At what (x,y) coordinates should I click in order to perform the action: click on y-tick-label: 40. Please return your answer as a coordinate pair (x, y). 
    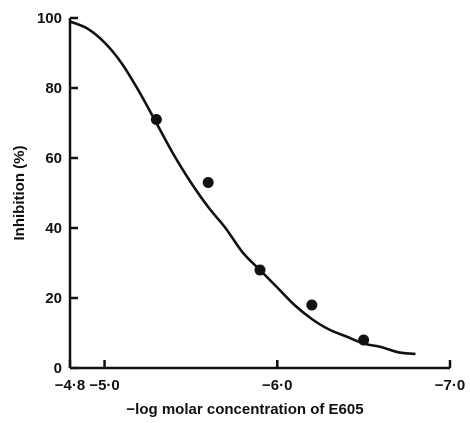
    Looking at the image, I should click on (53, 228).